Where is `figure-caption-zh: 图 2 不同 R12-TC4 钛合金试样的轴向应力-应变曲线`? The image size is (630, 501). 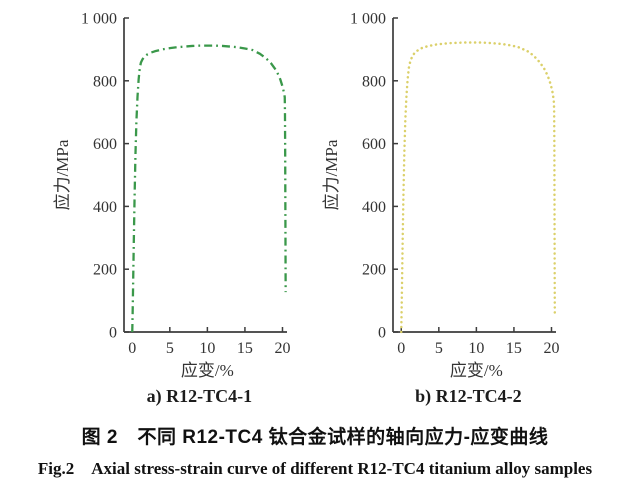
figure-caption-zh: 图 2 不同 R12-TC4 钛合金试样的轴向应力-应变曲线 is located at coordinates (315, 437).